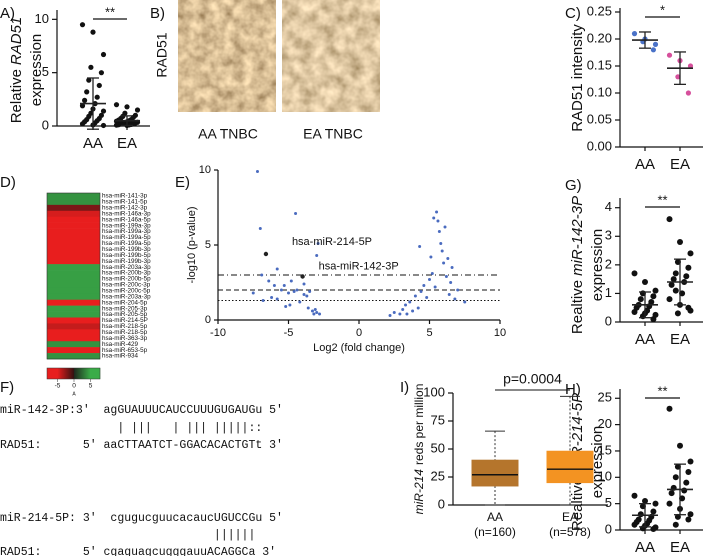 This screenshot has width=708, height=556. I want to click on y-tick-label: 0.05, so click(599, 118).